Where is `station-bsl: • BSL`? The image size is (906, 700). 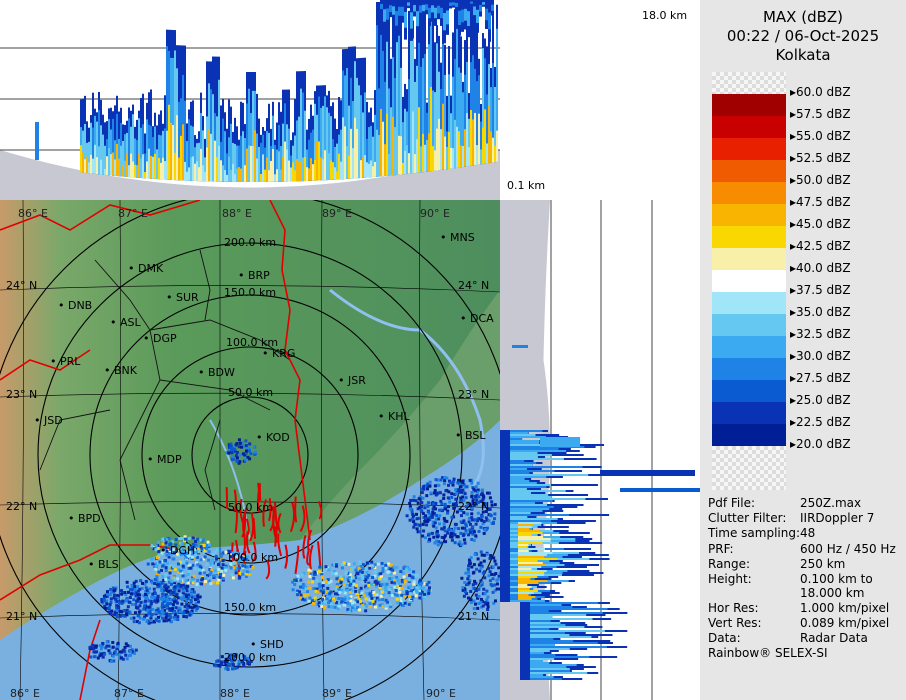 station-bsl: • BSL is located at coordinates (470, 435).